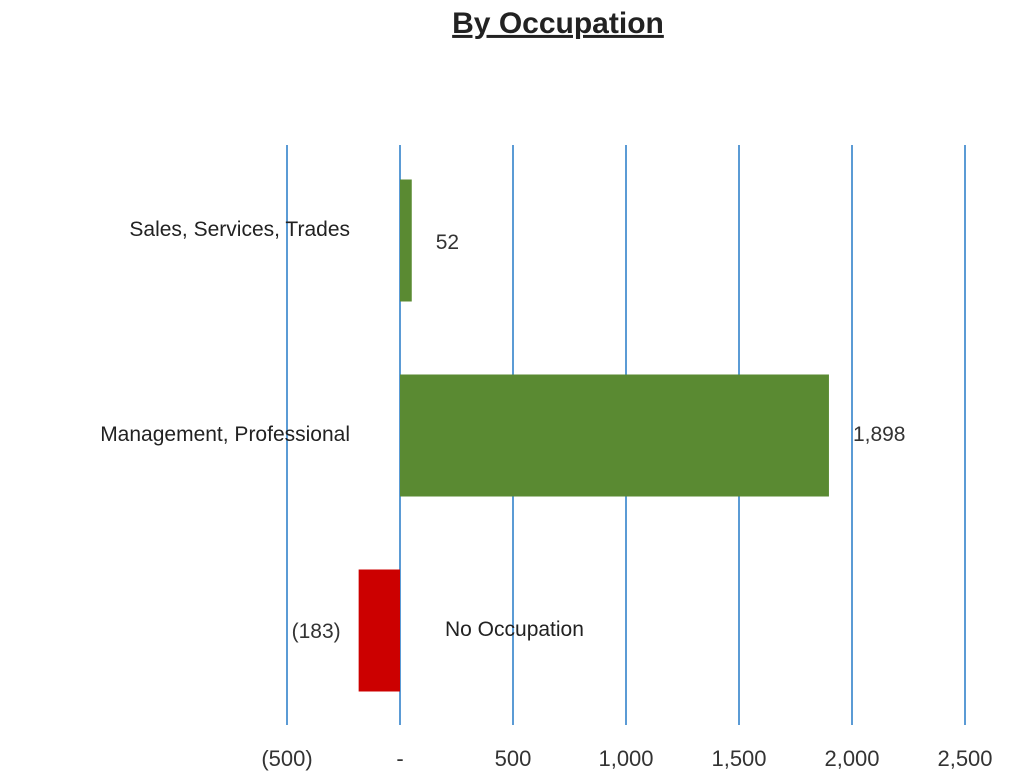  What do you see at coordinates (514, 629) in the screenshot?
I see `category-label: No Occupation` at bounding box center [514, 629].